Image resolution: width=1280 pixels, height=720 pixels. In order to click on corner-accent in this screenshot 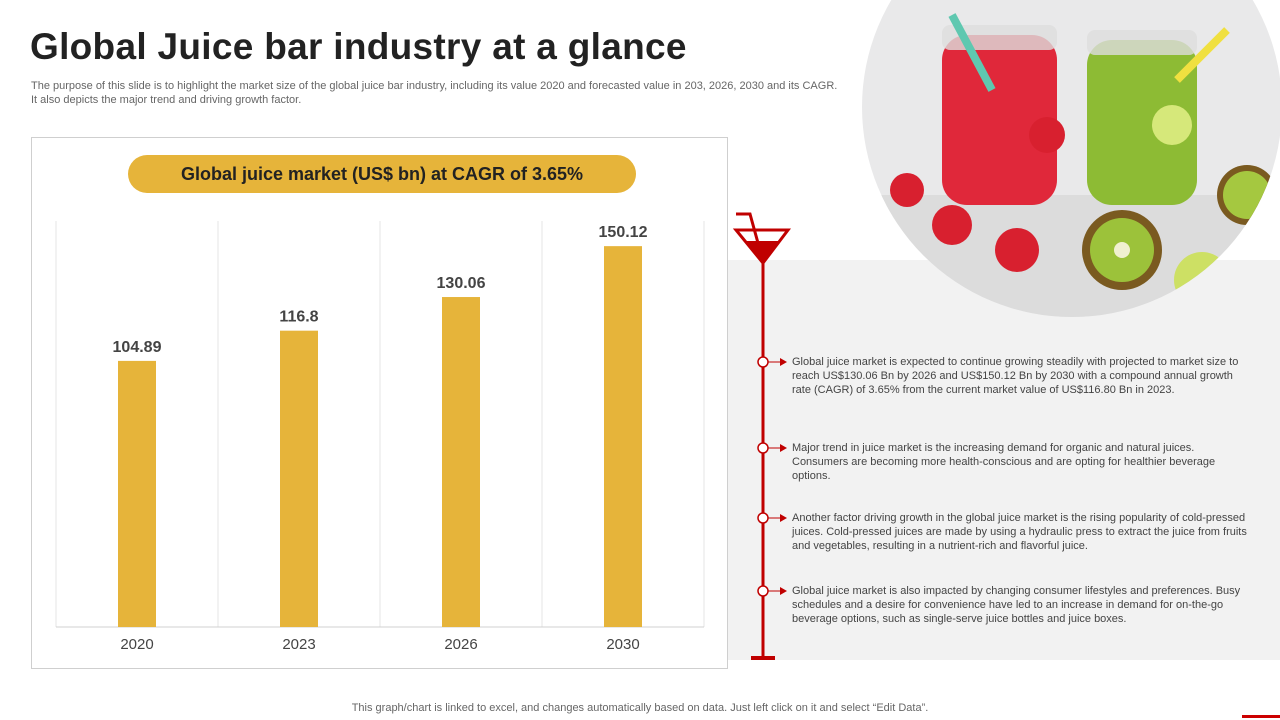, I will do `click(1261, 716)`.